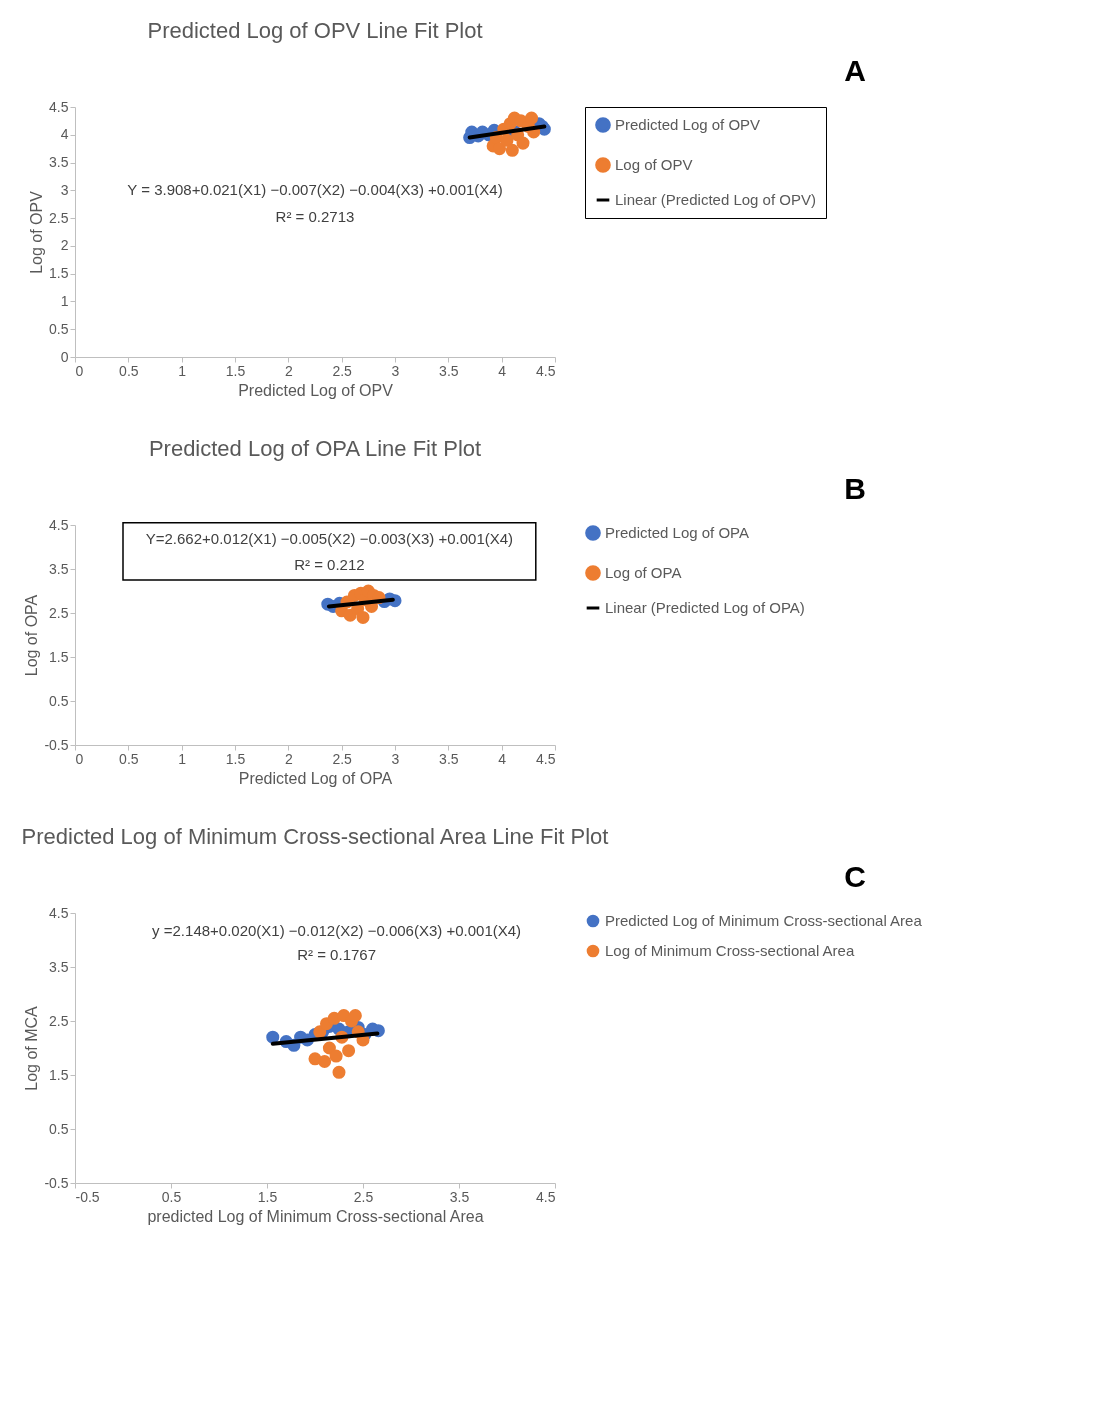 The height and width of the screenshot is (1426, 1097). What do you see at coordinates (316, 390) in the screenshot?
I see `x-axis-title: Predicted Log of OPV` at bounding box center [316, 390].